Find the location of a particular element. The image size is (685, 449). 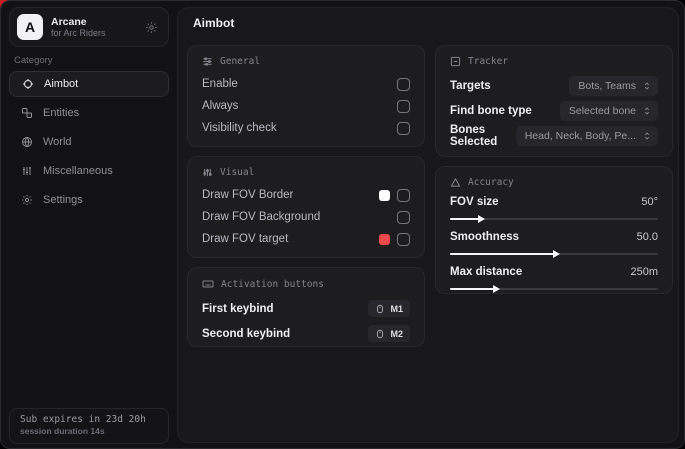

tracker-row-find-bone-type: Find bone type Selected bone is located at coordinates (554, 110).